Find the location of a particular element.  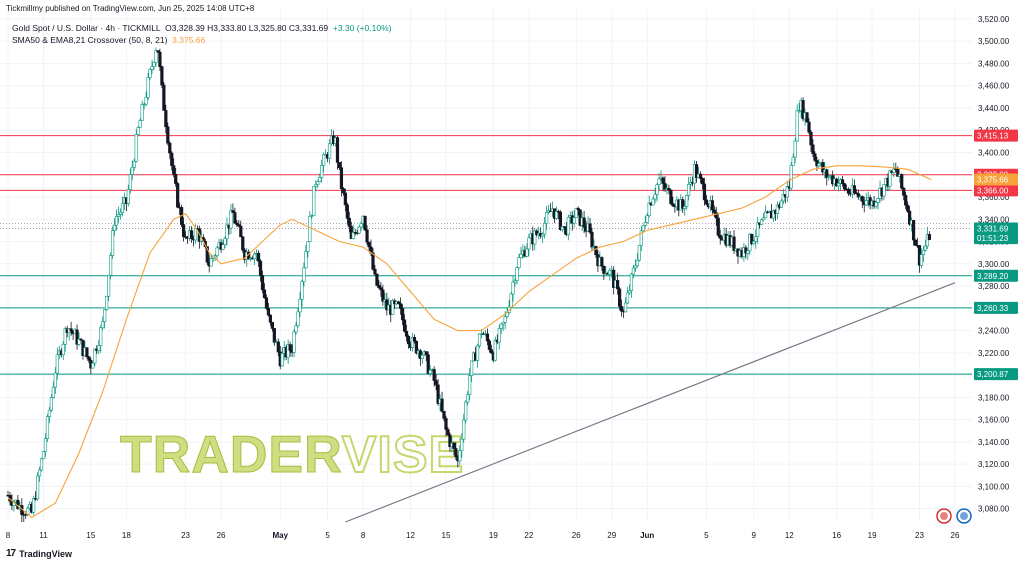

level-price-tag: 3,200.87 is located at coordinates (993, 374).